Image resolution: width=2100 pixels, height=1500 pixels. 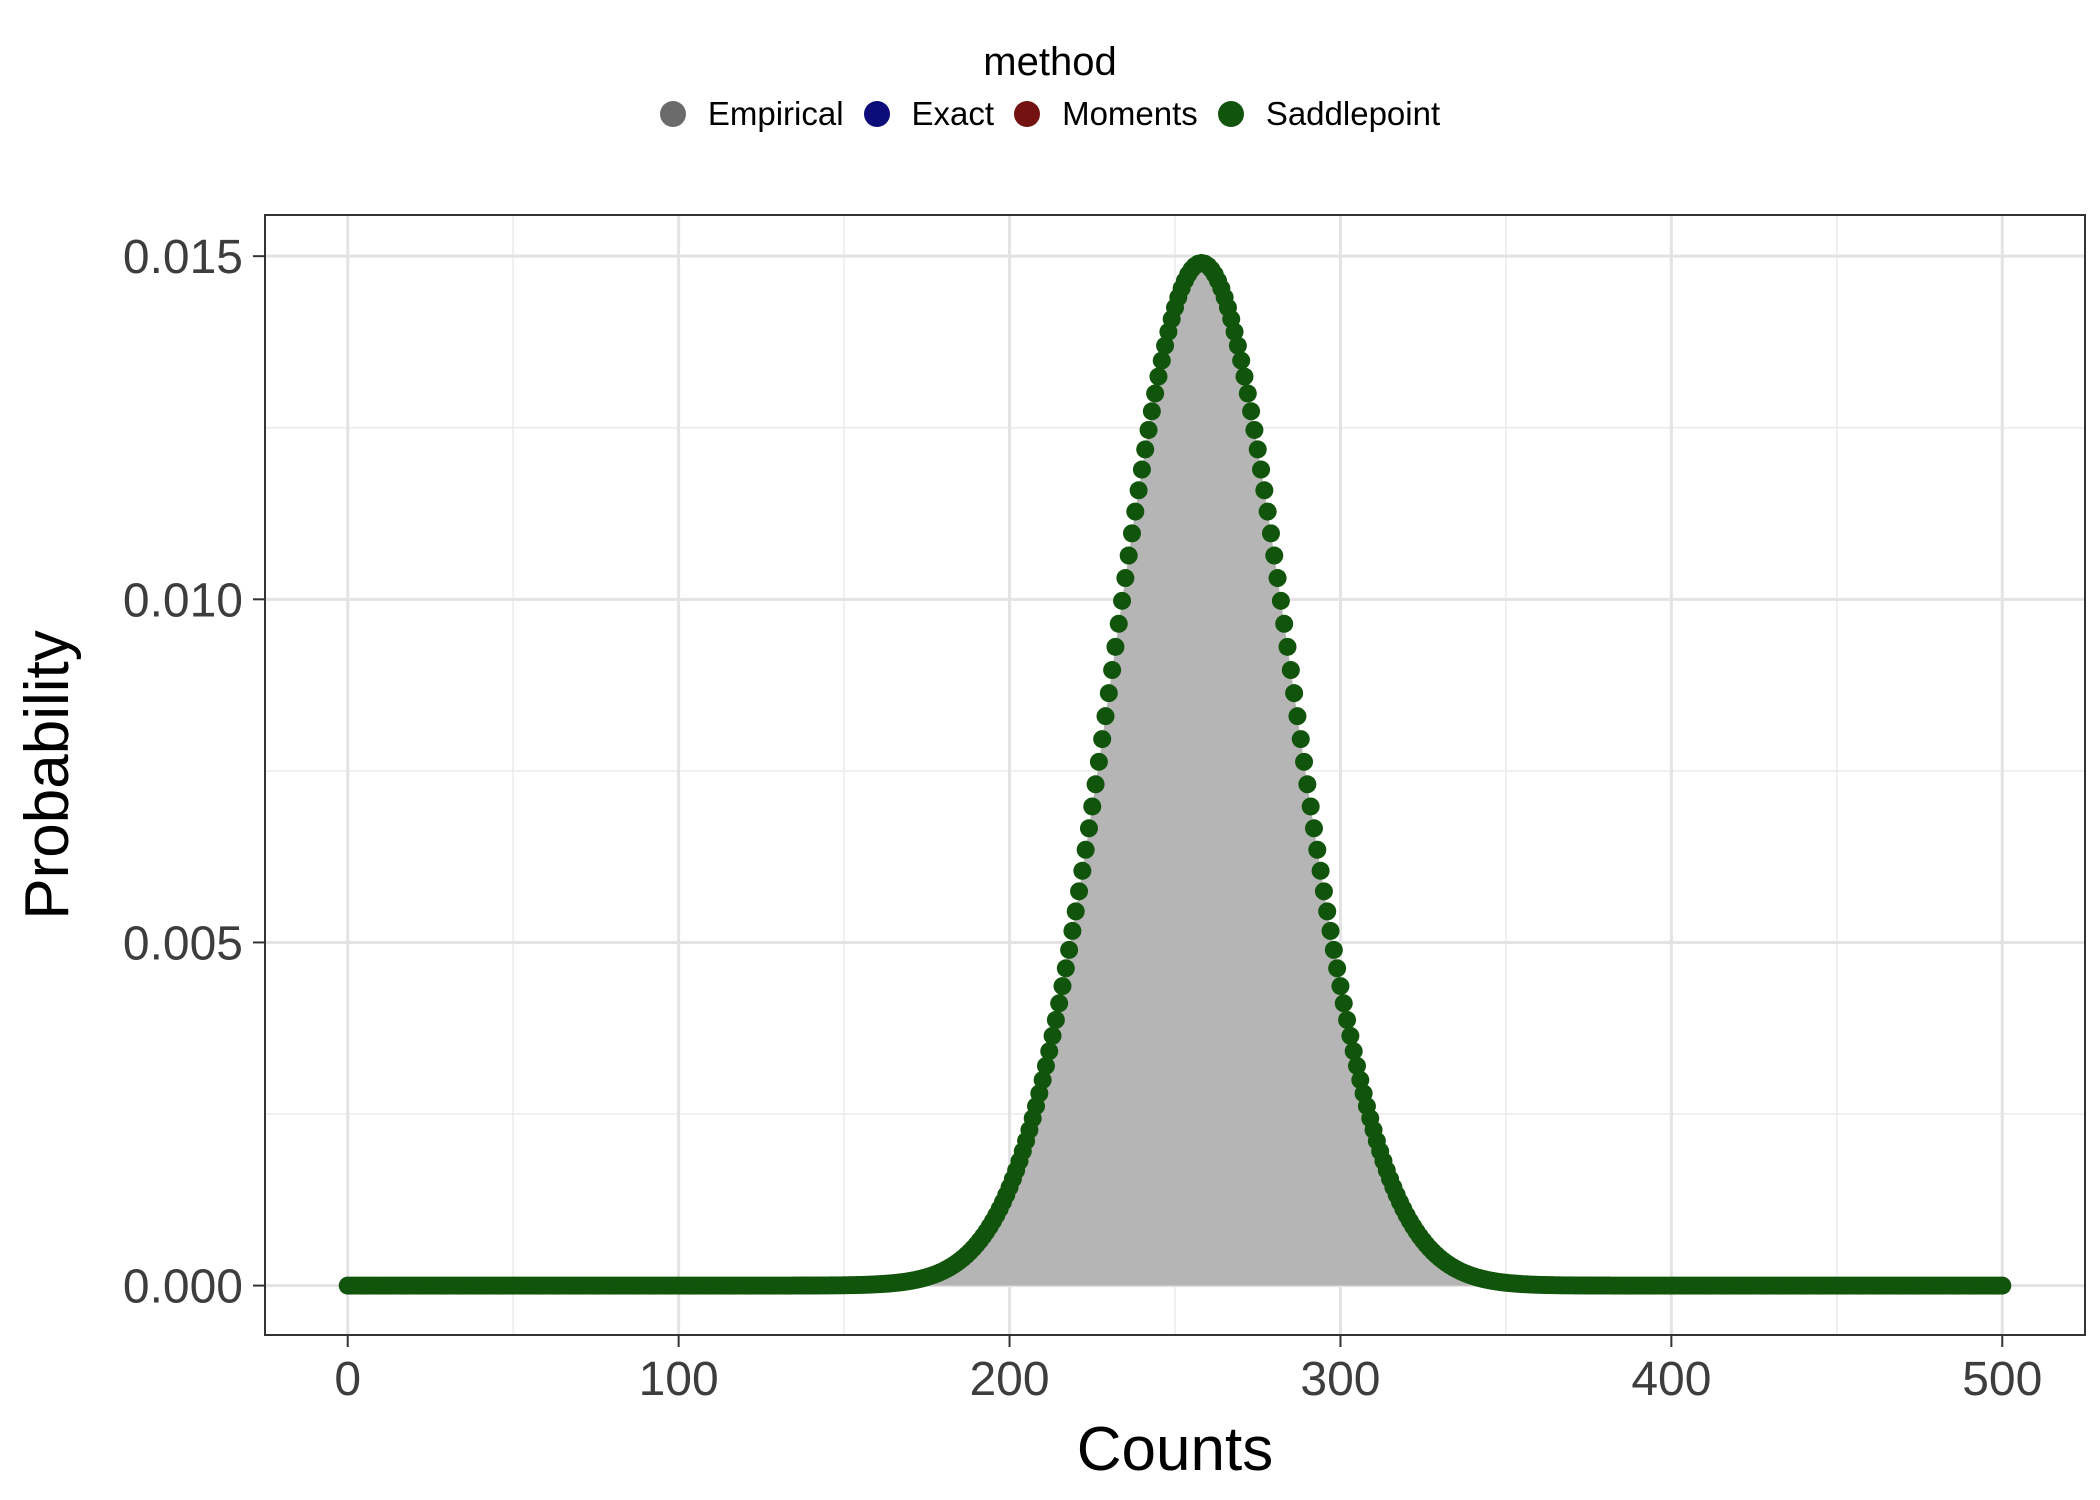 What do you see at coordinates (679, 1379) in the screenshot?
I see `x-tick-label: 100` at bounding box center [679, 1379].